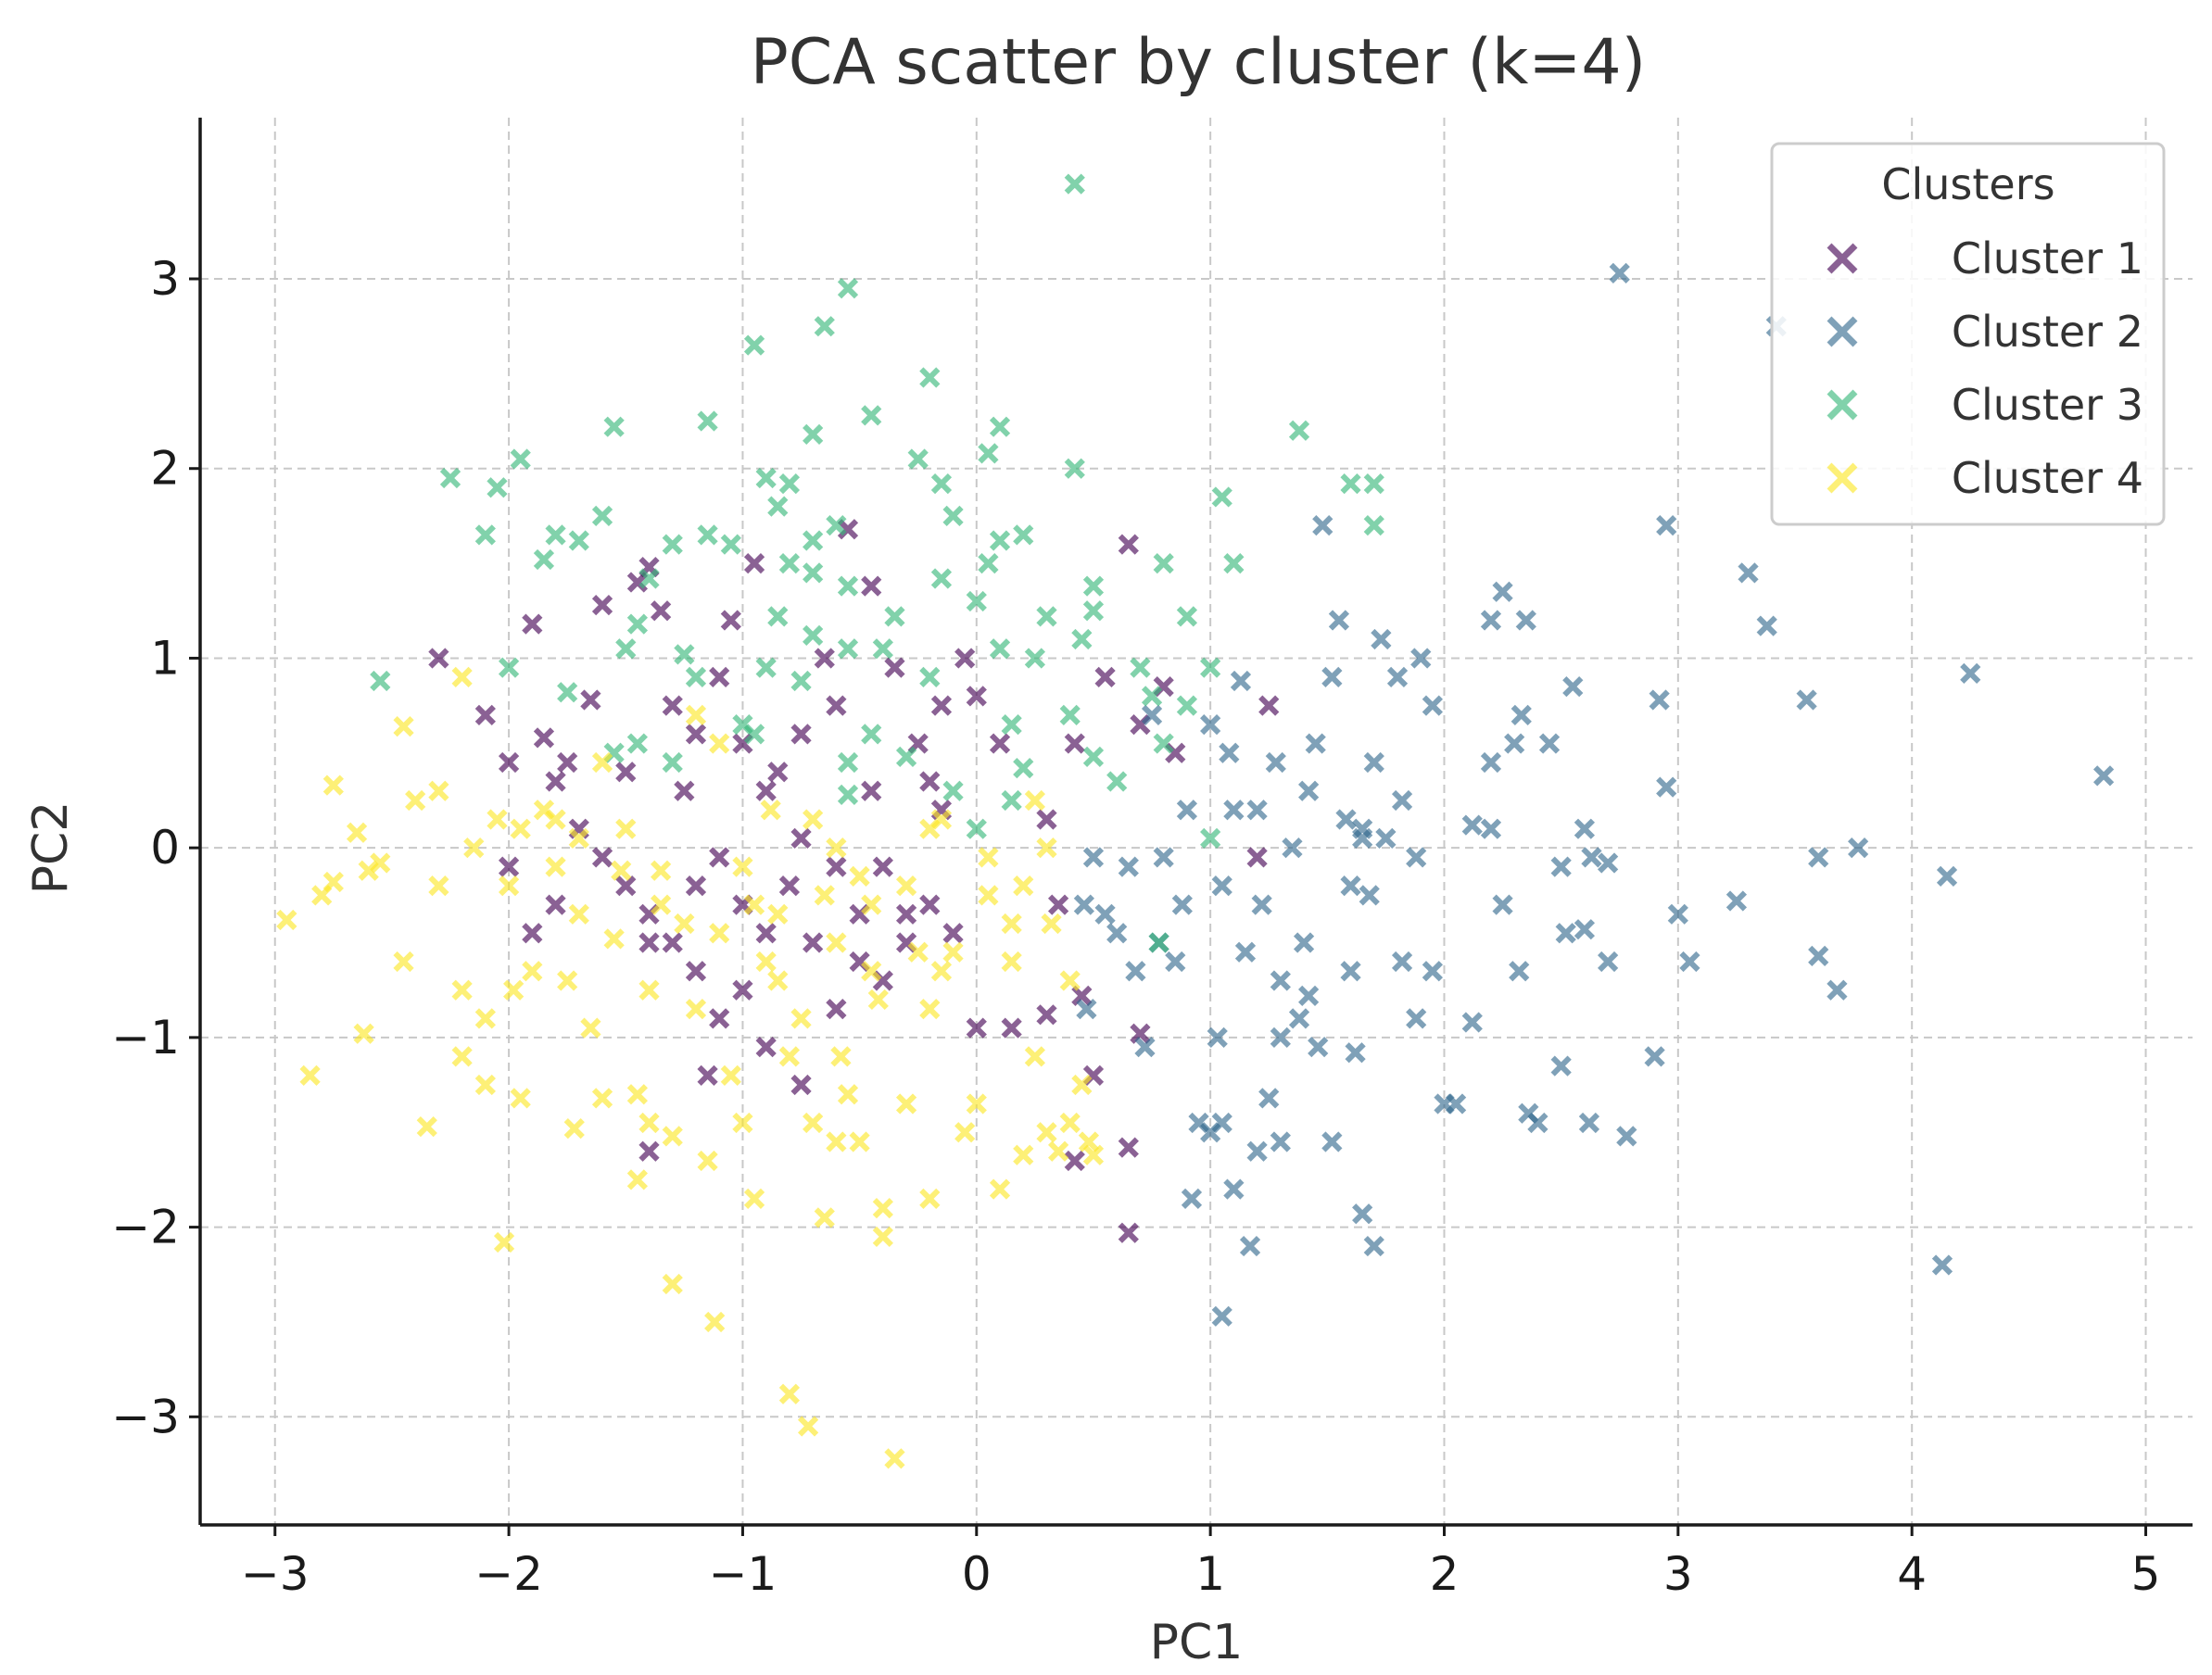  I want to click on y-tick-label: −1, so click(145, 1038).